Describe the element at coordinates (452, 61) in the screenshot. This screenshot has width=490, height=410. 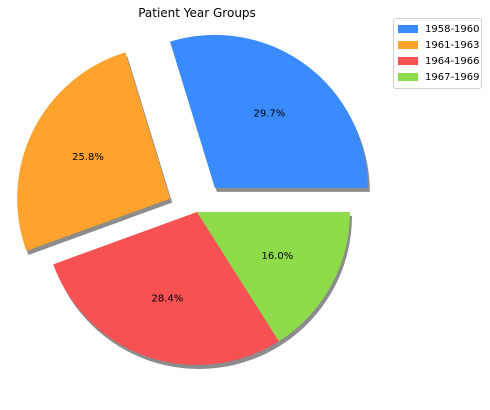
I see `legend-label: 1964-1966` at that location.